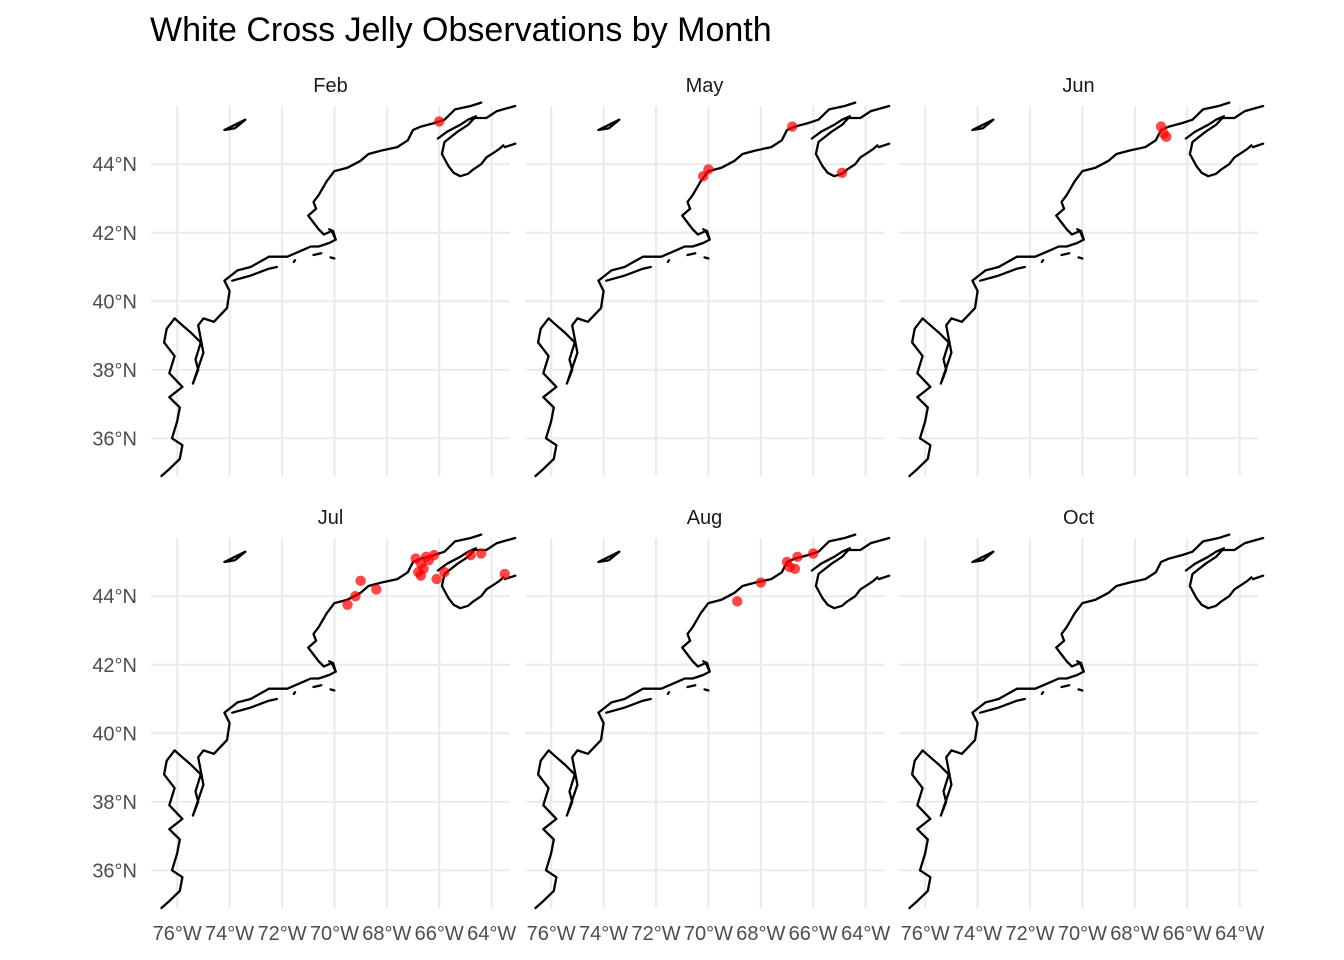 This screenshot has width=1344, height=960. What do you see at coordinates (461, 30) in the screenshot?
I see `chart-title: White Cross Jelly Observations by Month` at bounding box center [461, 30].